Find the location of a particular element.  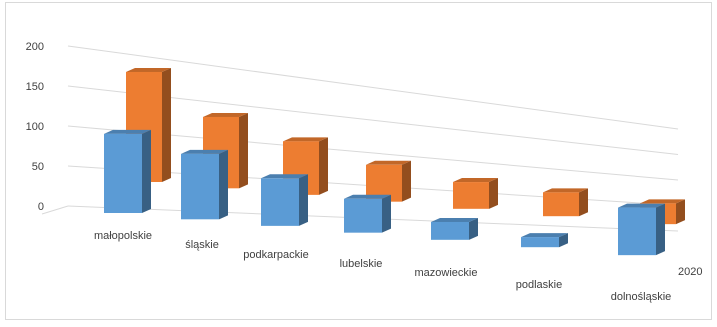

bar-2020-mazowieckie-side is located at coordinates (493, 193).